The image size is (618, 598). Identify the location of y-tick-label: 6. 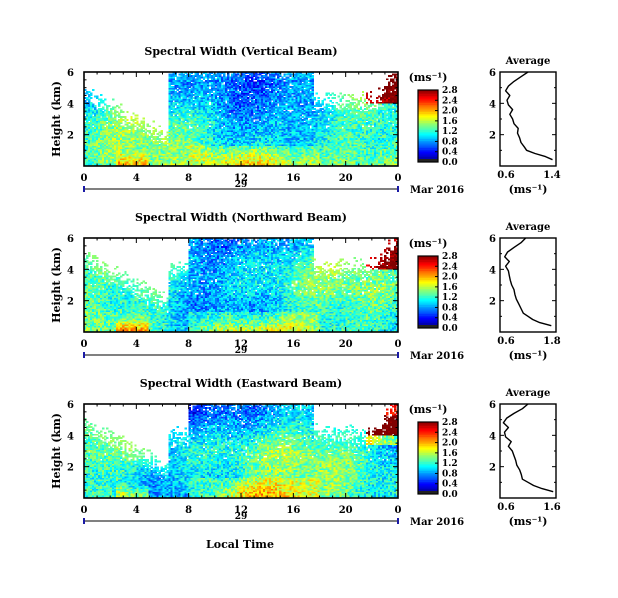
(70, 405).